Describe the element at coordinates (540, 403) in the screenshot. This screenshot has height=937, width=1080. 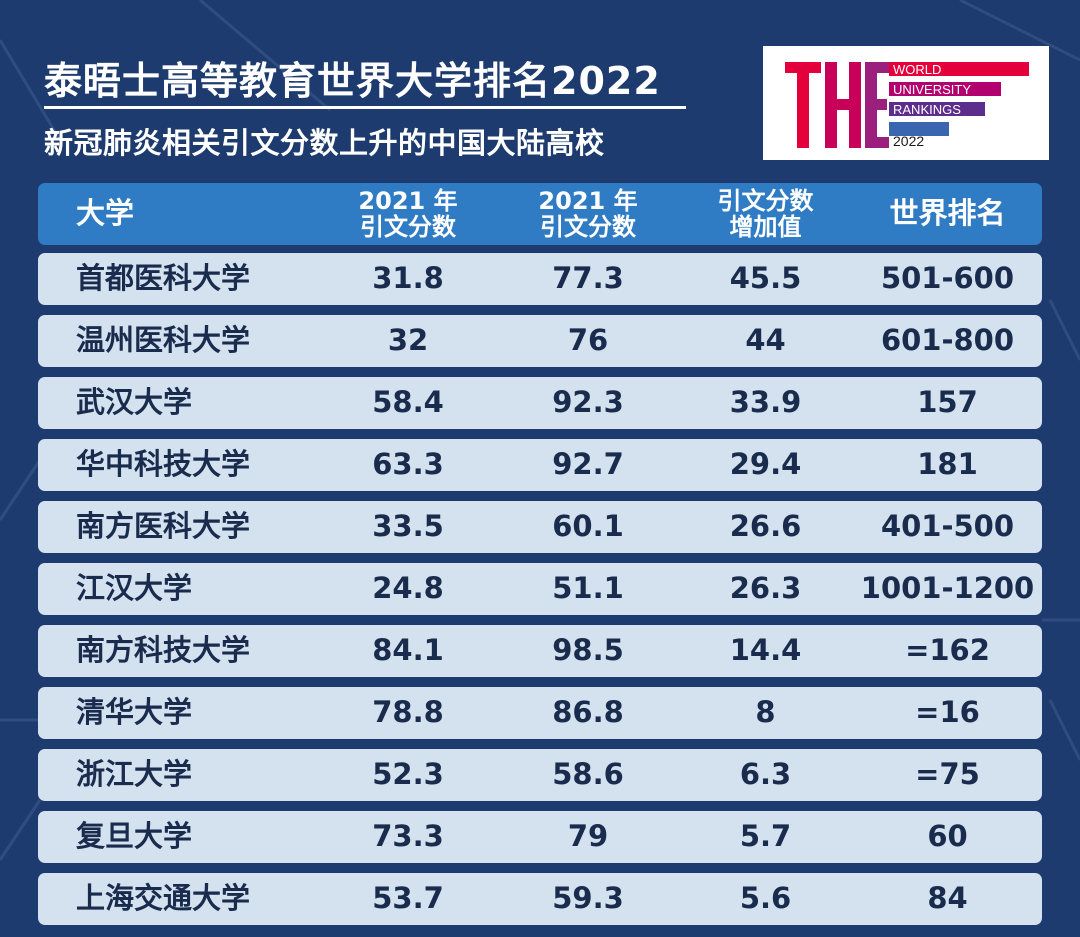
I see `table-row: 武汉大学 58.4 92.3 33.9 157` at that location.